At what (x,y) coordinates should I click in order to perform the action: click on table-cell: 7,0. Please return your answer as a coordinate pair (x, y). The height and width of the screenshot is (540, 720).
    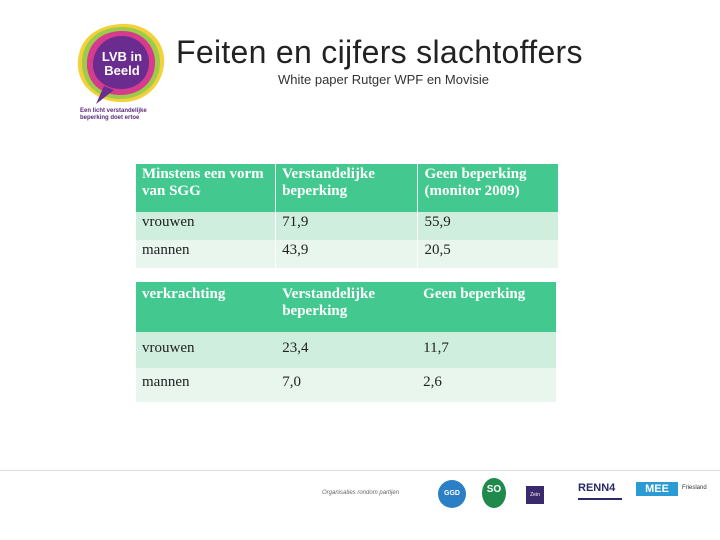
    Looking at the image, I should click on (347, 385).